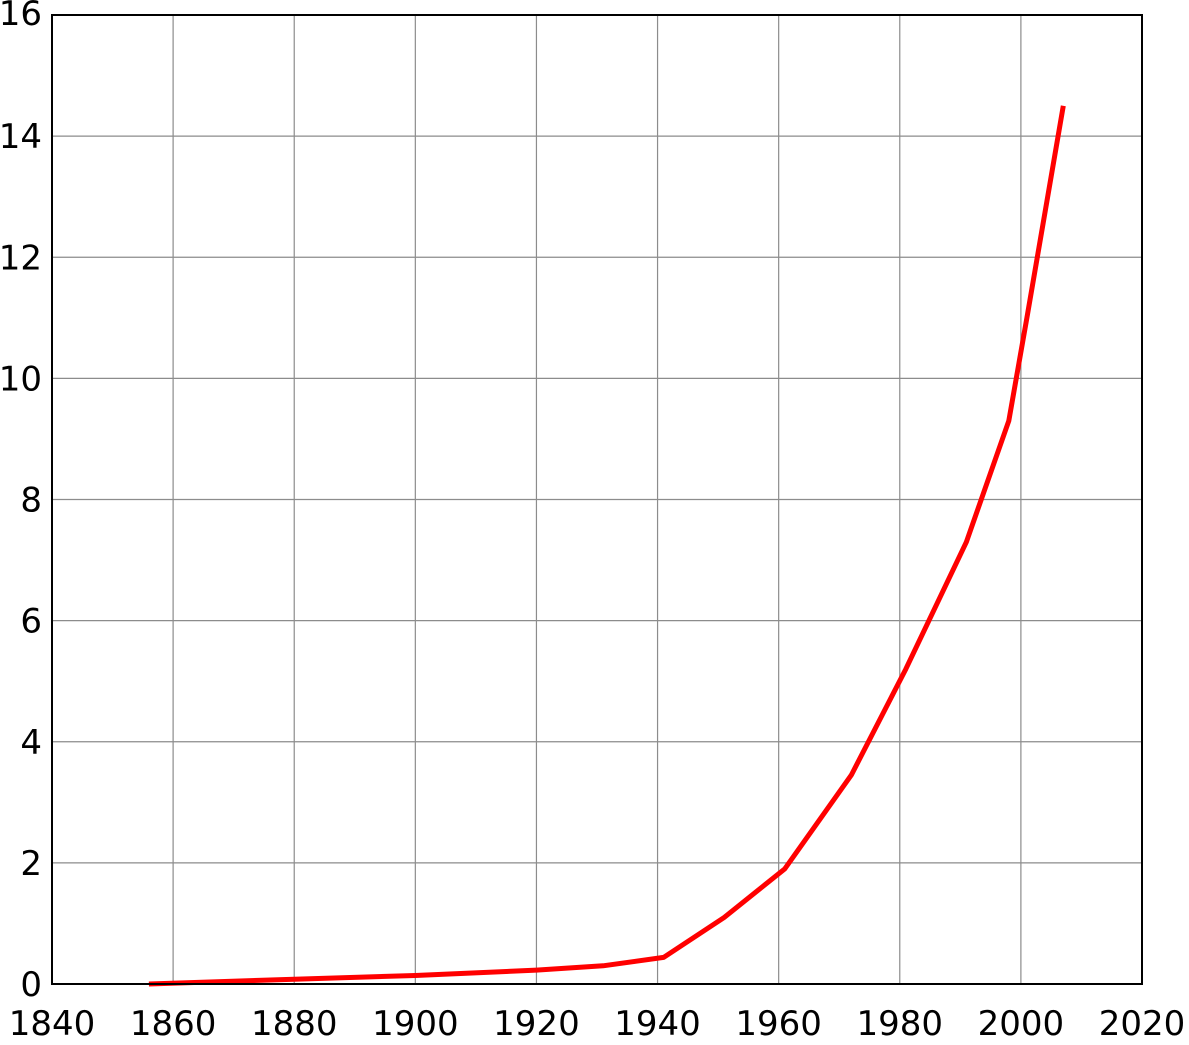 The height and width of the screenshot is (1045, 1189). What do you see at coordinates (536, 1024) in the screenshot?
I see `x-tick-label: 1920` at bounding box center [536, 1024].